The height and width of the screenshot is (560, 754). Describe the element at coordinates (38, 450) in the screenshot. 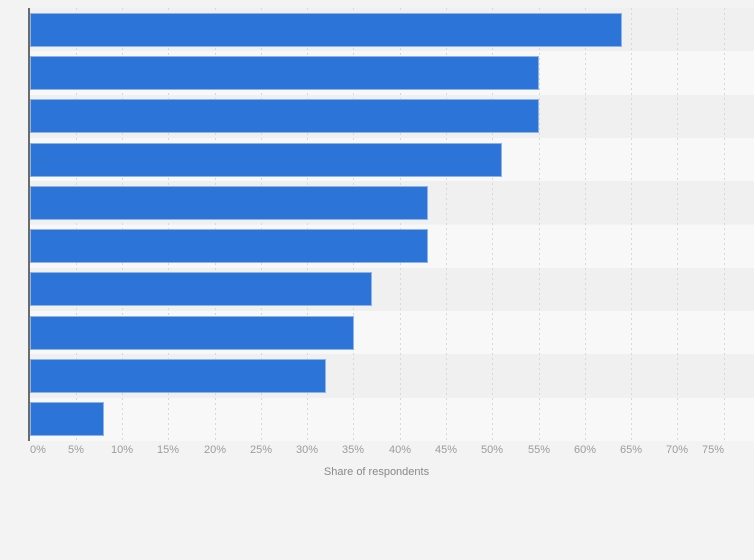

I see `x-tick-label: 0%` at that location.